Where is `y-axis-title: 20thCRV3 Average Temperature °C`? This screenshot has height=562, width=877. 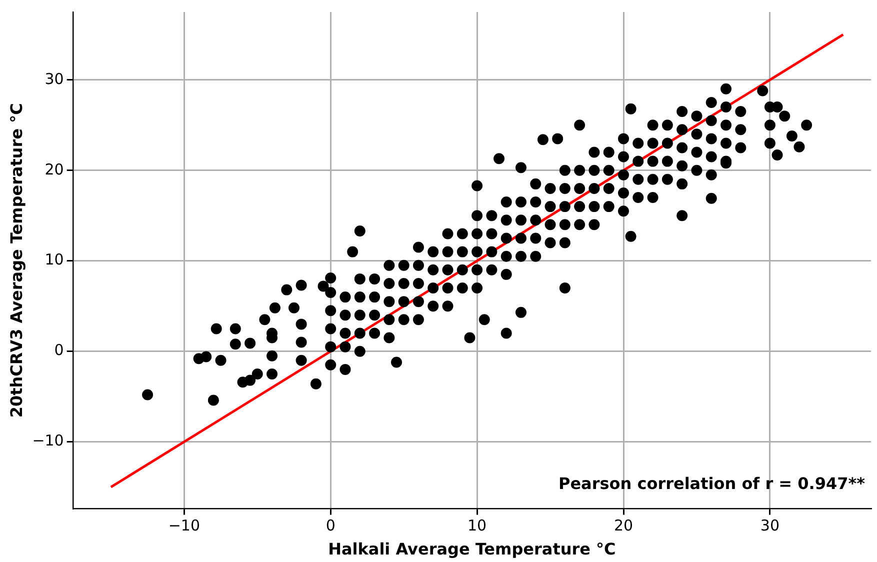
y-axis-title: 20thCRV3 Average Temperature °C is located at coordinates (16, 260).